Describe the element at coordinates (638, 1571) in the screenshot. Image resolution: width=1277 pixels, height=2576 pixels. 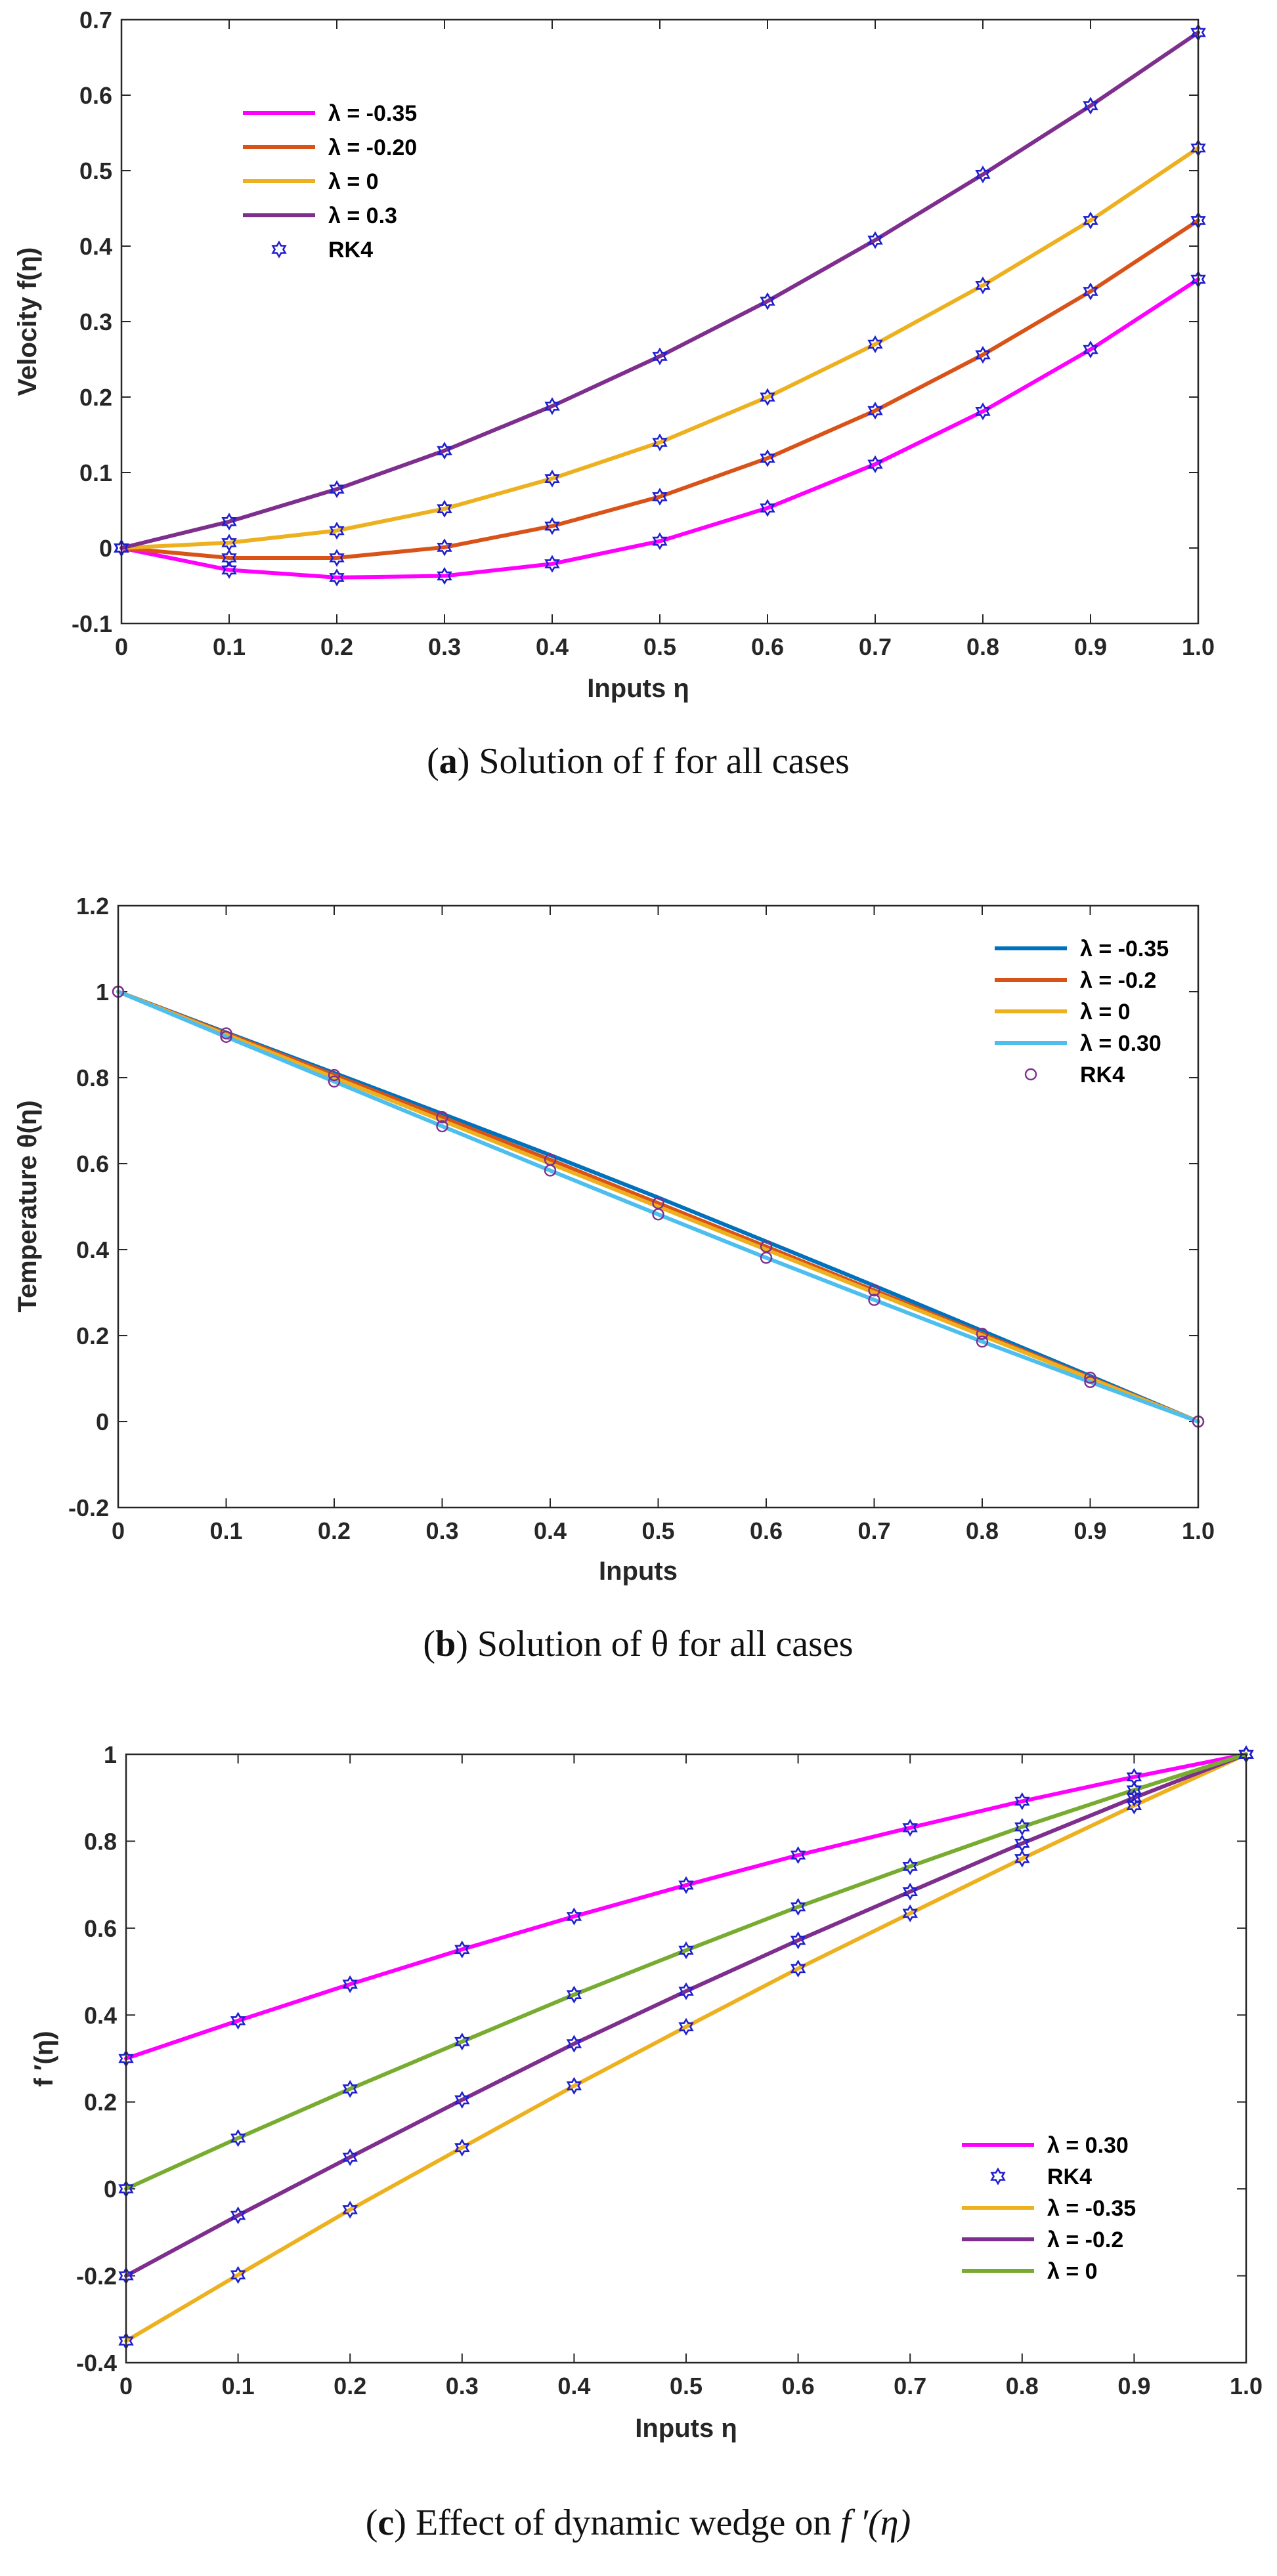
I see `x-axis-label: Inputs` at that location.